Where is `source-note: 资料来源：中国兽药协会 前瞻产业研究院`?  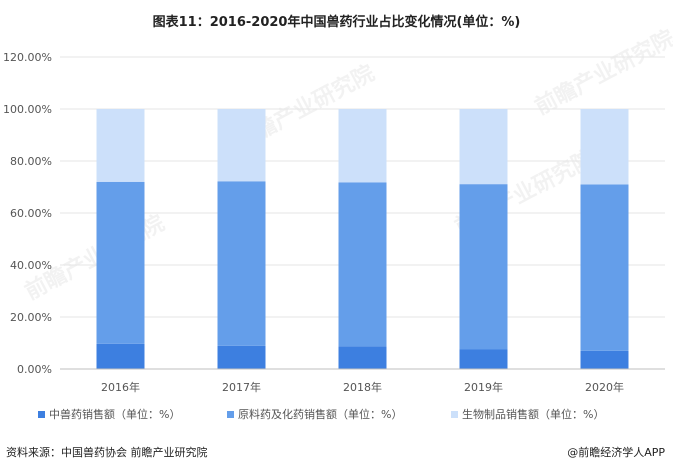
source-note: 资料来源：中国兽药协会 前瞻产业研究院 is located at coordinates (107, 452).